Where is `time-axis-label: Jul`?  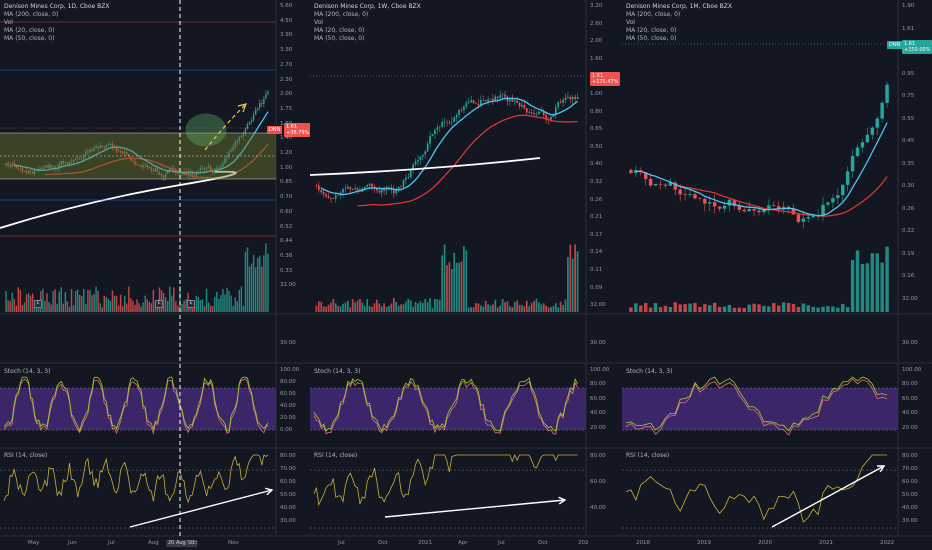 time-axis-label: Jul is located at coordinates (341, 543).